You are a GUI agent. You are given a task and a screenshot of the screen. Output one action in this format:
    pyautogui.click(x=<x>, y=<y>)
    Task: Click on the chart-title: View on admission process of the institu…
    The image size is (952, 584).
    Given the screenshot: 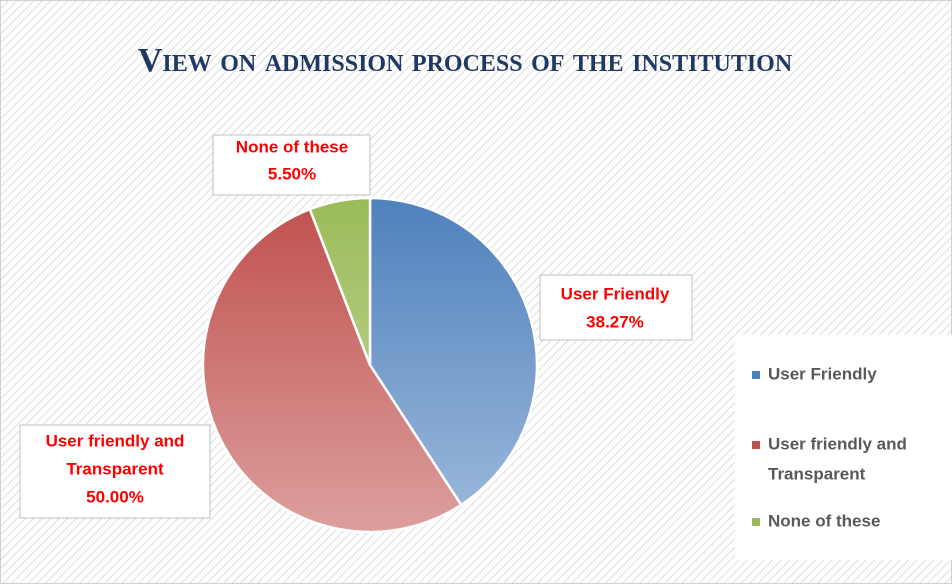 What is the action you would take?
    pyautogui.click(x=465, y=60)
    